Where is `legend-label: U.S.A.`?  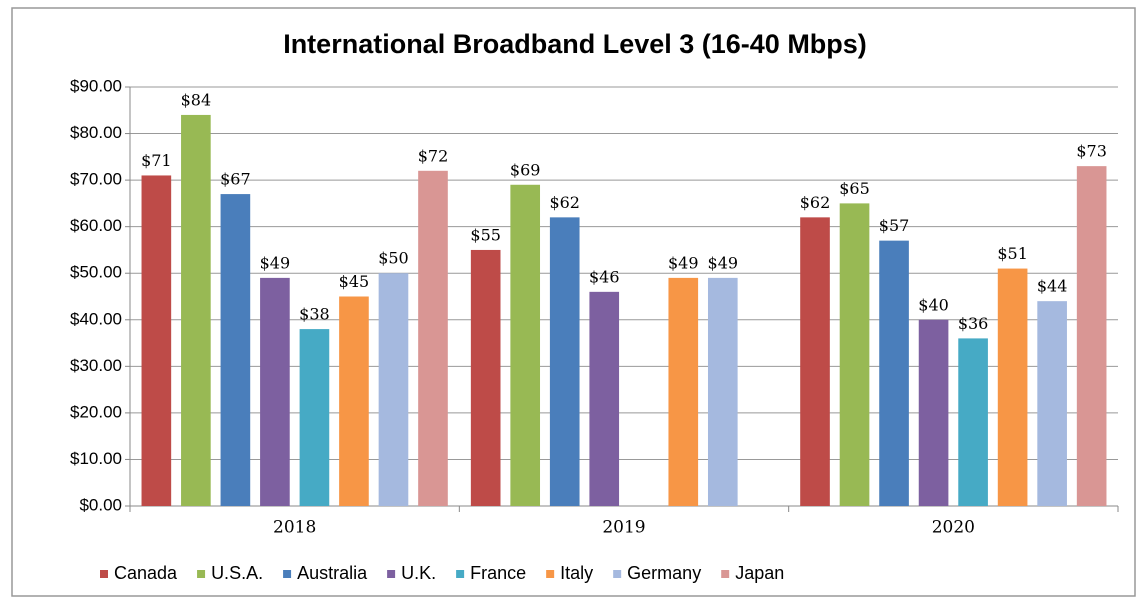
legend-label: U.S.A. is located at coordinates (237, 573).